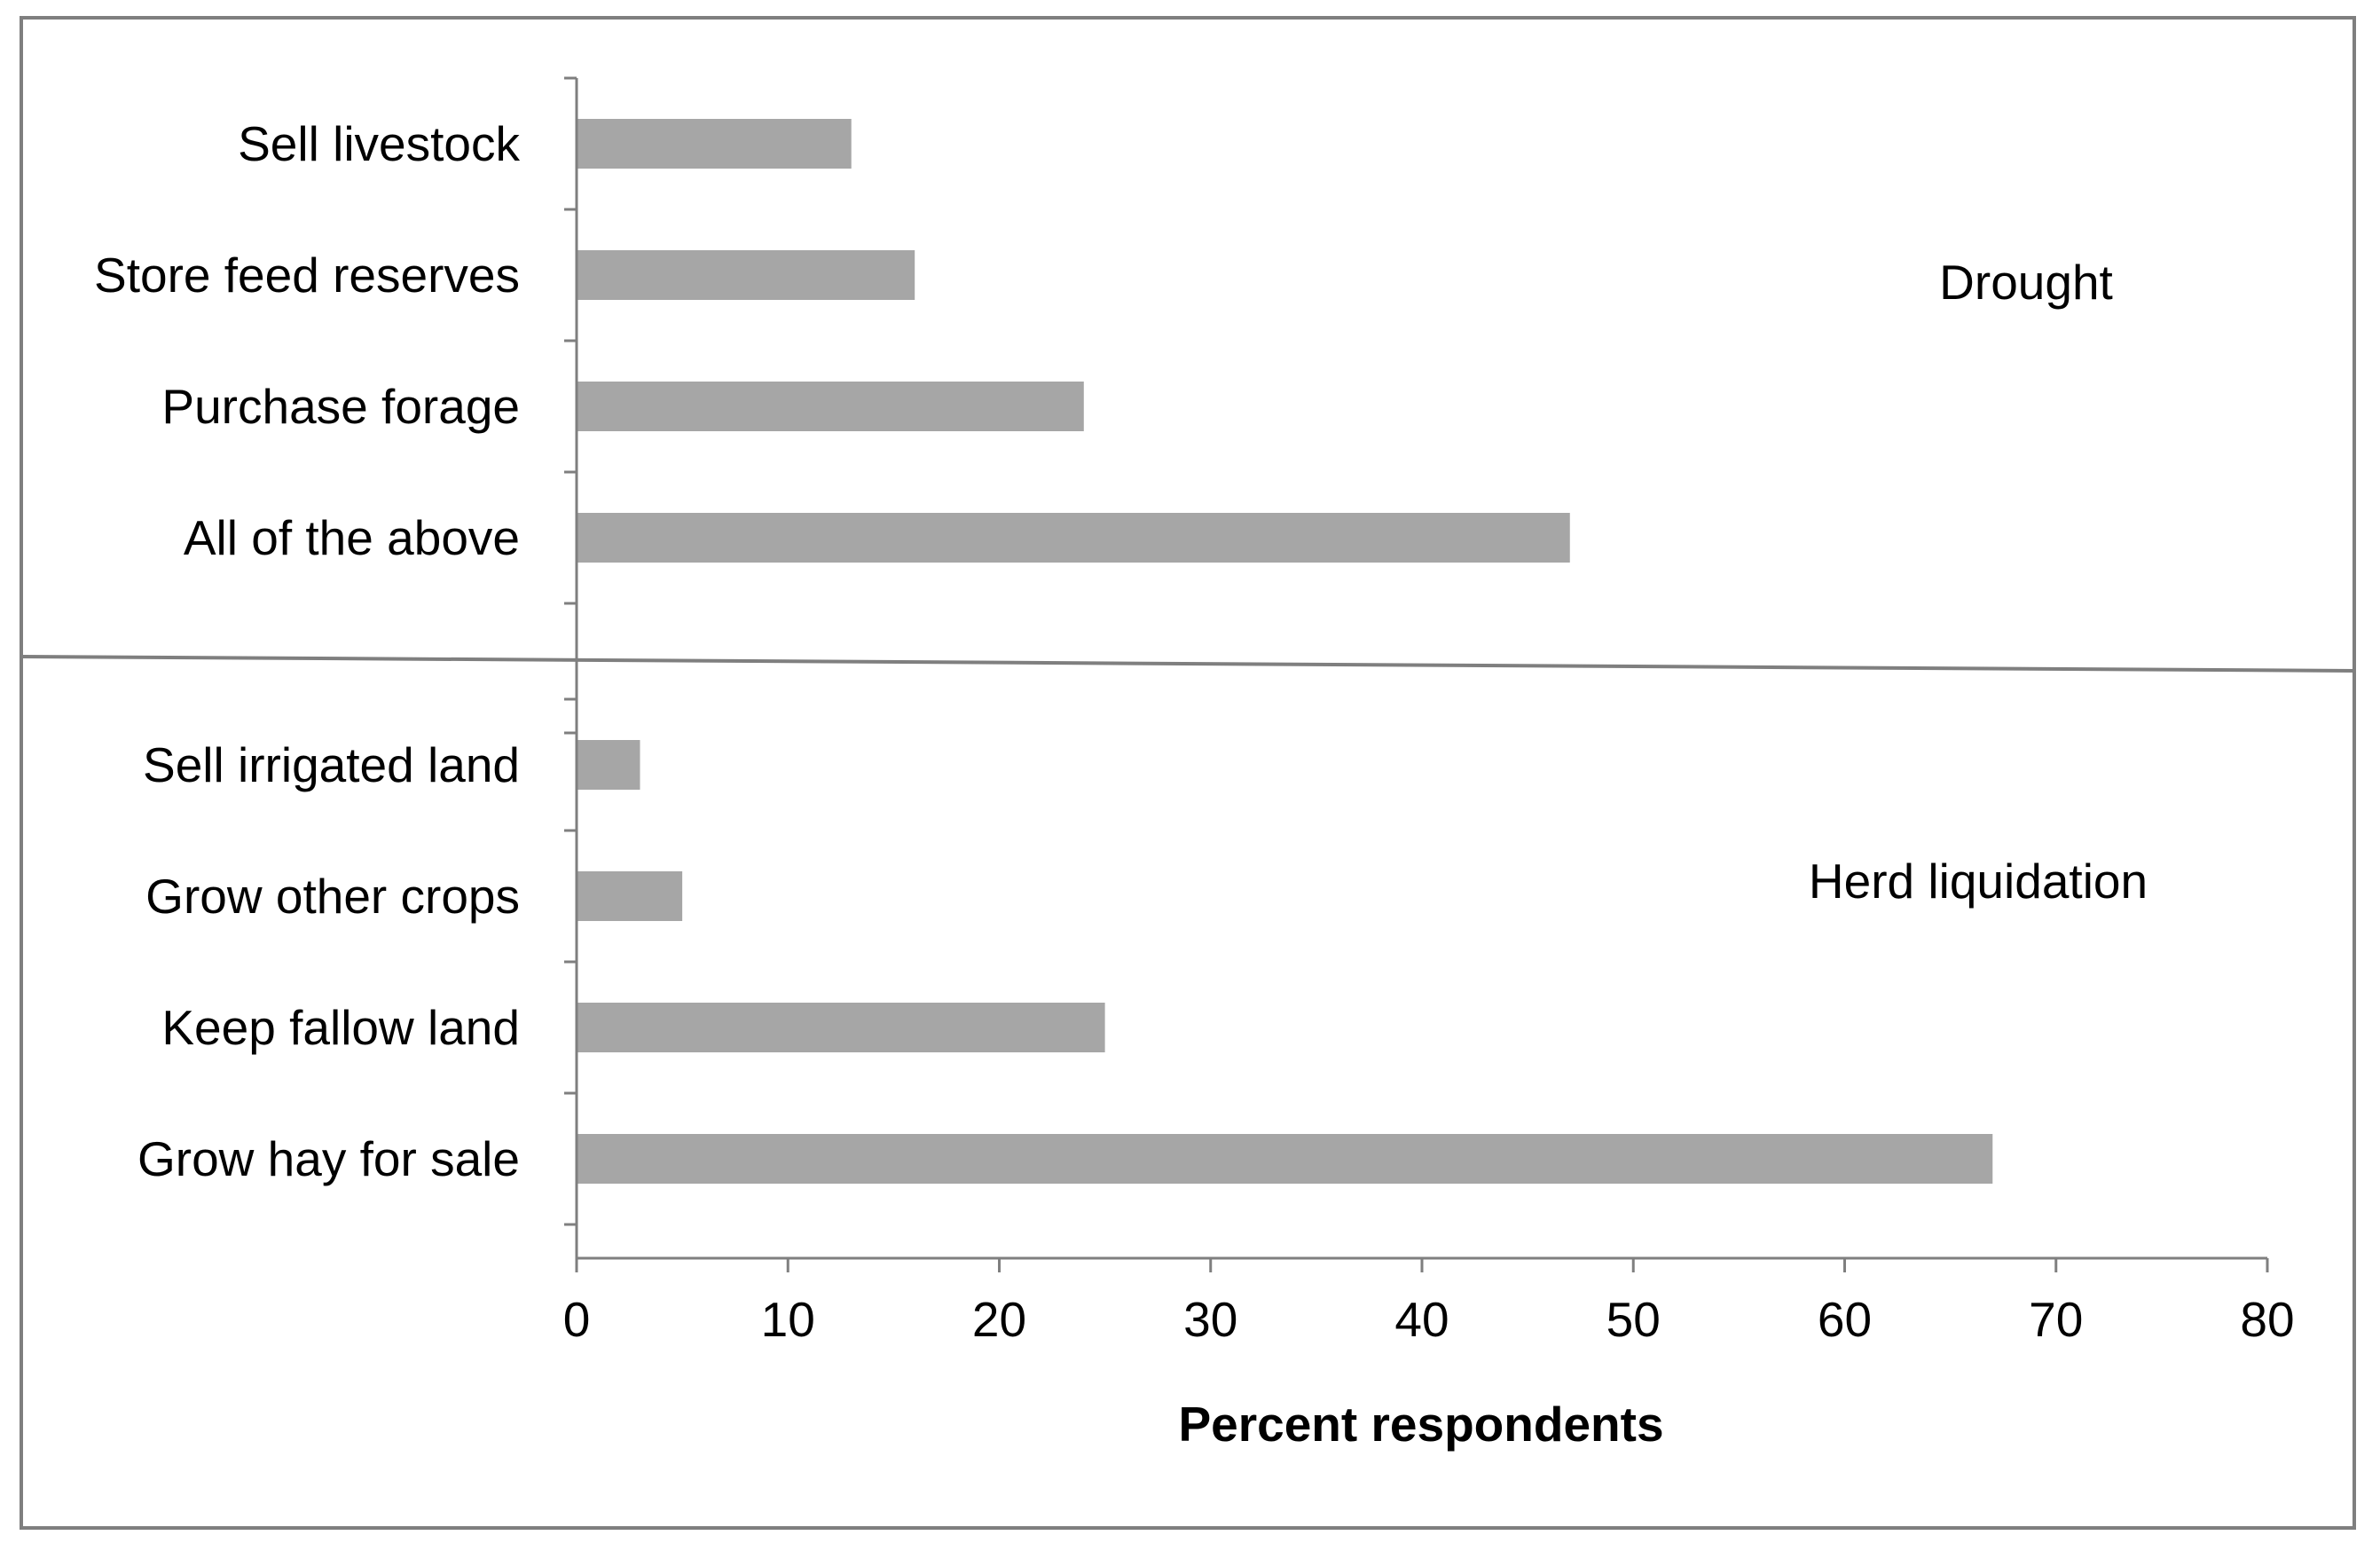  What do you see at coordinates (714, 144) in the screenshot?
I see `bar-sell-livestock` at bounding box center [714, 144].